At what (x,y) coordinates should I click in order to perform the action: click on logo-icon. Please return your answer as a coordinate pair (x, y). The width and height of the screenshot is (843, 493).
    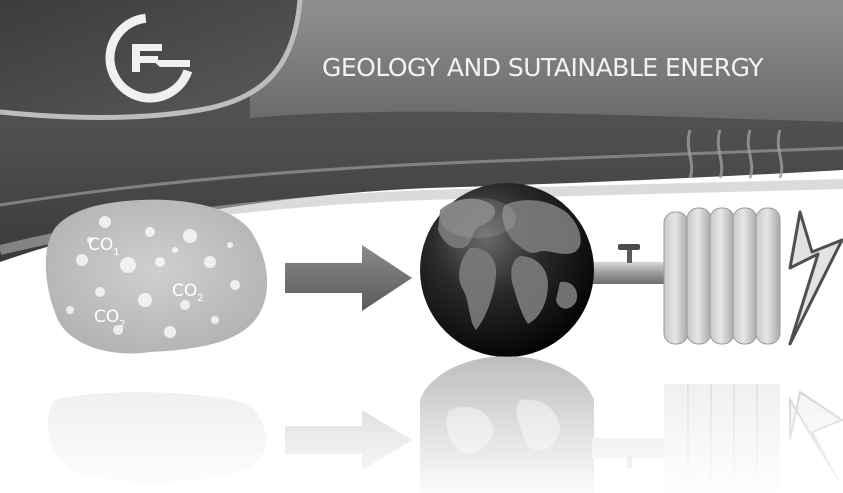
    Looking at the image, I should click on (150, 58).